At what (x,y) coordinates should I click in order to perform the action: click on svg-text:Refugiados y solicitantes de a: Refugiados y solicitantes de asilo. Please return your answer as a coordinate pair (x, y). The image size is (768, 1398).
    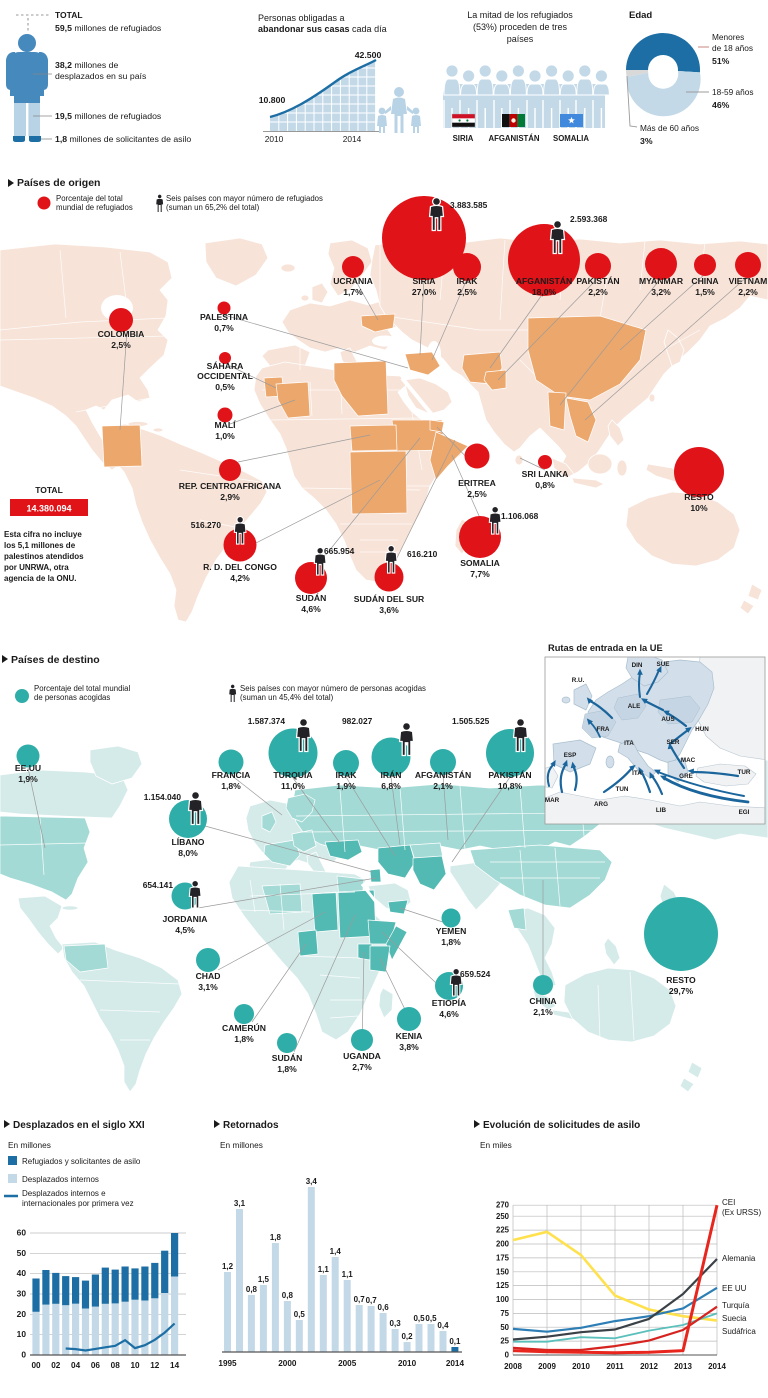
    Looking at the image, I should click on (81, 1161).